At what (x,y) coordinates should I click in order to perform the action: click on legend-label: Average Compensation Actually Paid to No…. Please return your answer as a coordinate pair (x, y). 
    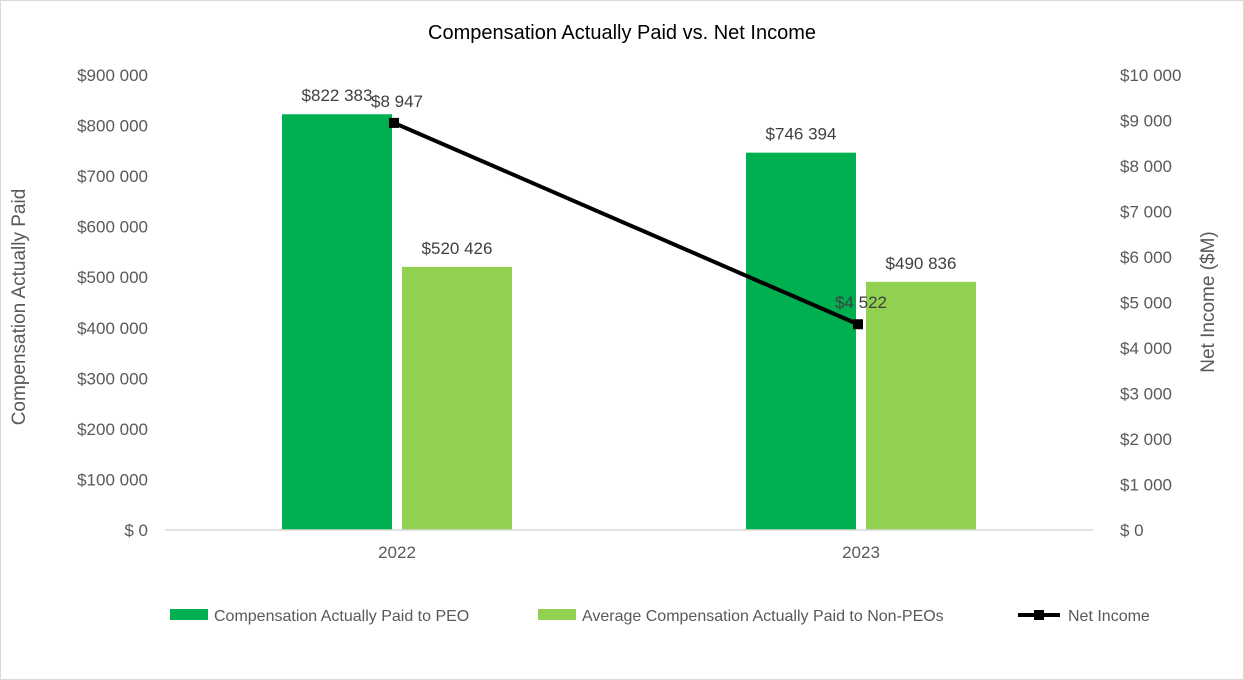
    Looking at the image, I should click on (763, 616).